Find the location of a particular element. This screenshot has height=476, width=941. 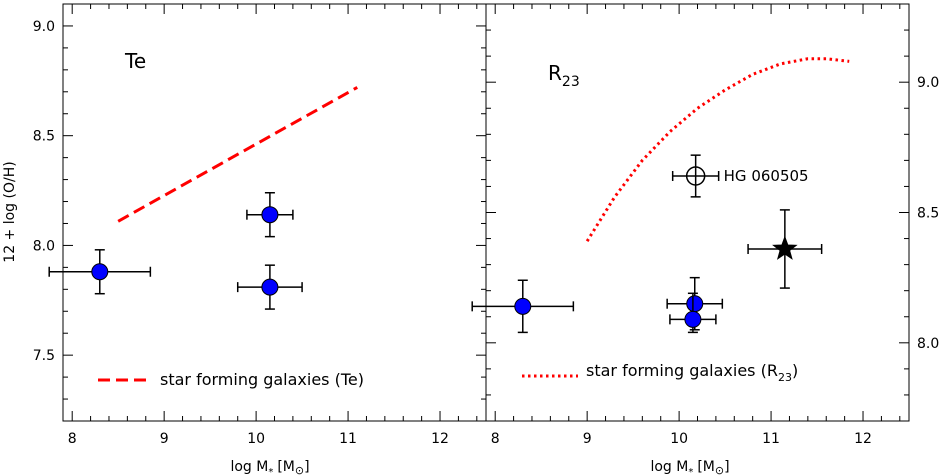

panel-r23-legend-text: star forming galaxies (R23) is located at coordinates (692, 372).